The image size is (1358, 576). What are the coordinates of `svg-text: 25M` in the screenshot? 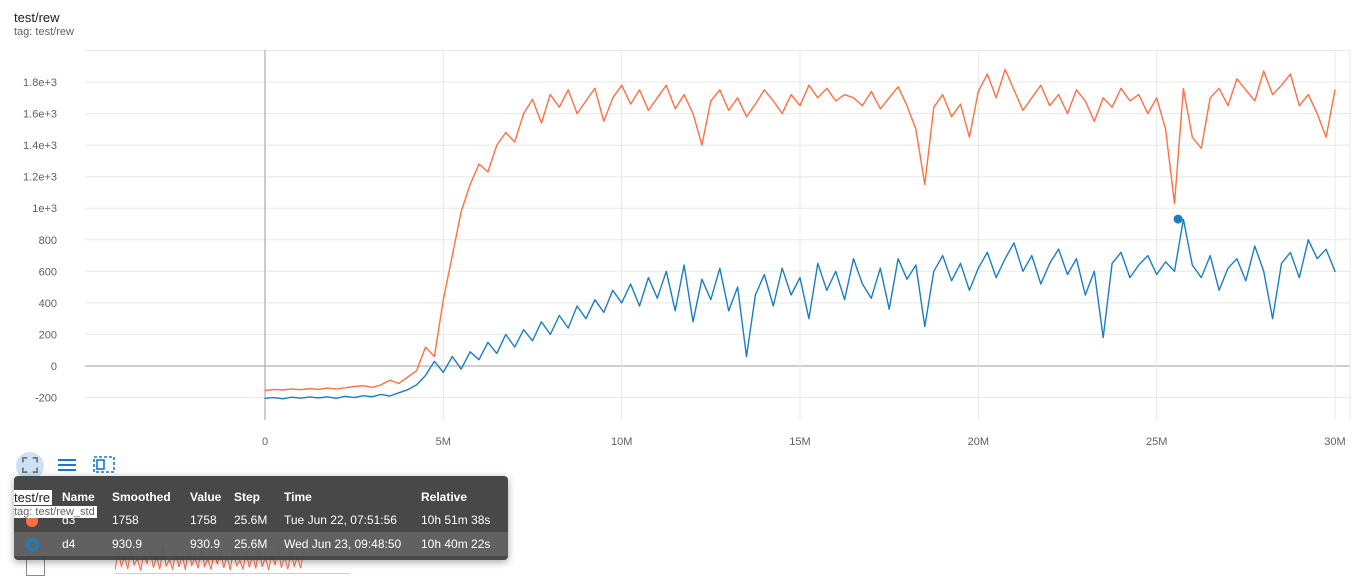 It's located at (1156, 442).